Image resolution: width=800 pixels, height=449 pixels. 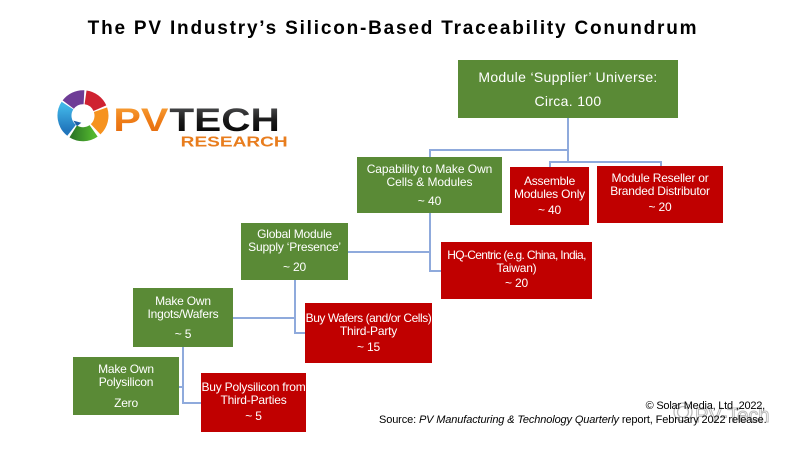 I want to click on svg-text: RESEARCH, so click(x=234, y=141).